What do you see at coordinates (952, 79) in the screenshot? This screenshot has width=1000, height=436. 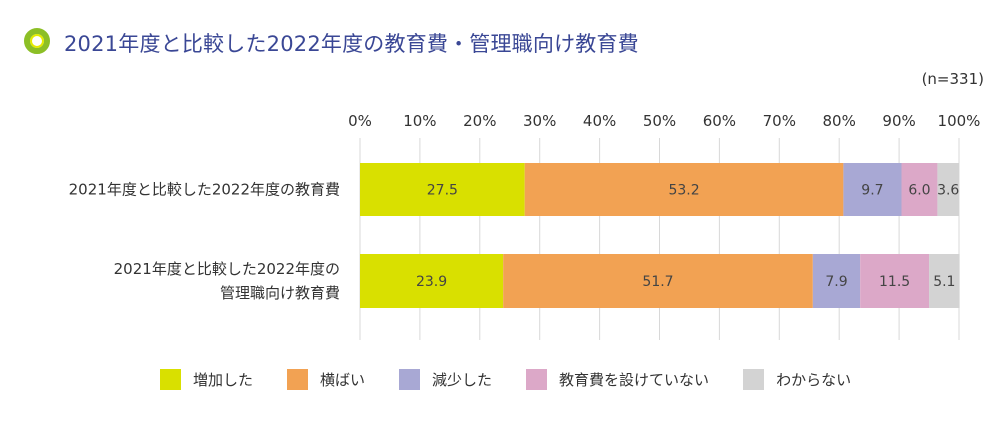 I see `sample-size: (n=331)` at bounding box center [952, 79].